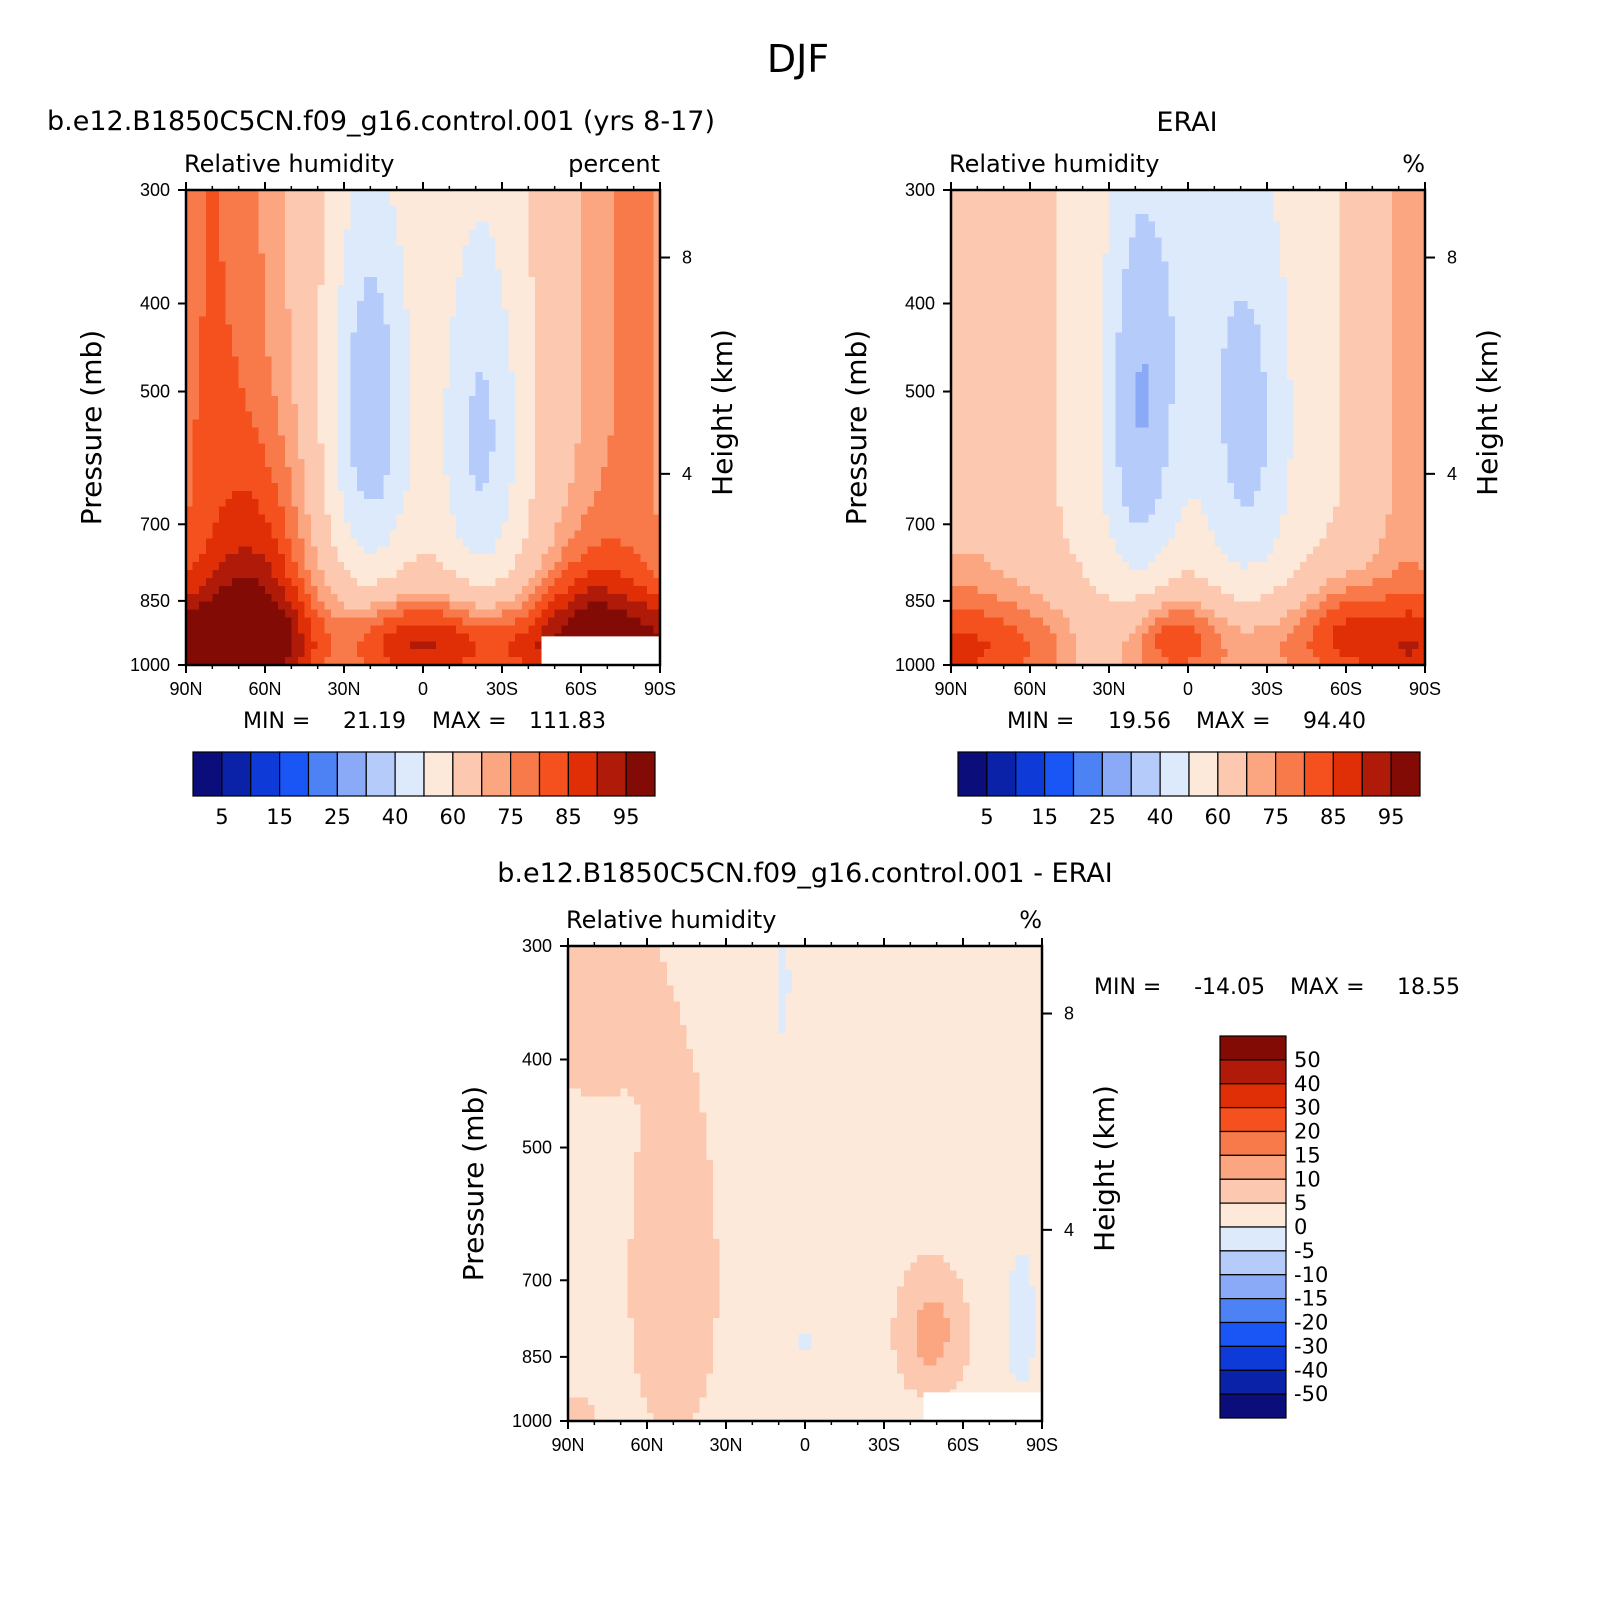 The image size is (1597, 1600). What do you see at coordinates (1304, 1251) in the screenshot?
I see `colorbar-label: -5` at bounding box center [1304, 1251].